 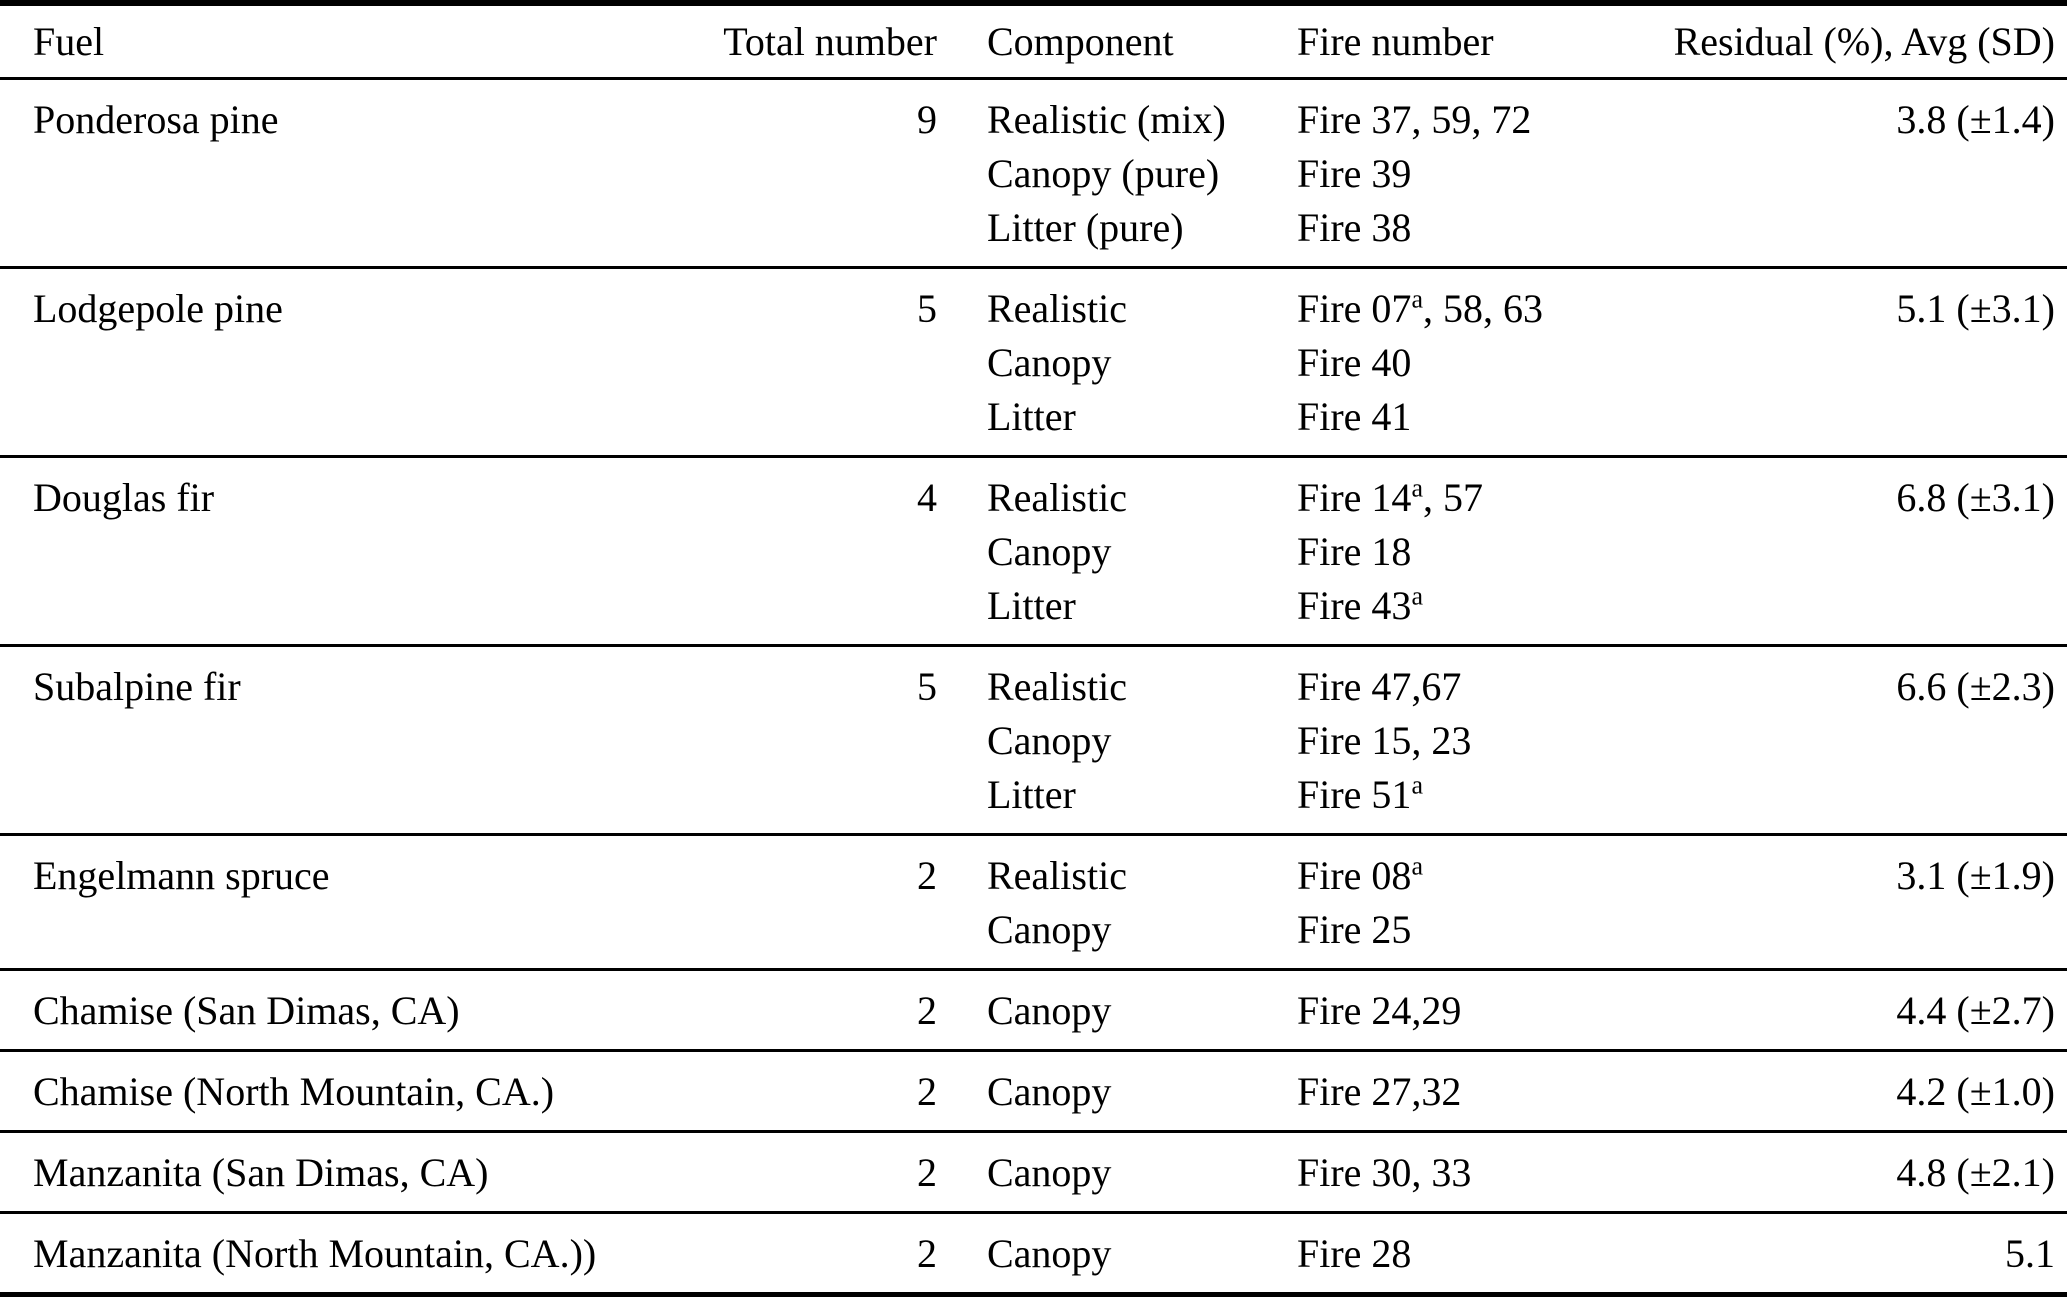 What do you see at coordinates (1384, 1172) in the screenshot?
I see `fire-number-text: Fire 30, 33` at bounding box center [1384, 1172].